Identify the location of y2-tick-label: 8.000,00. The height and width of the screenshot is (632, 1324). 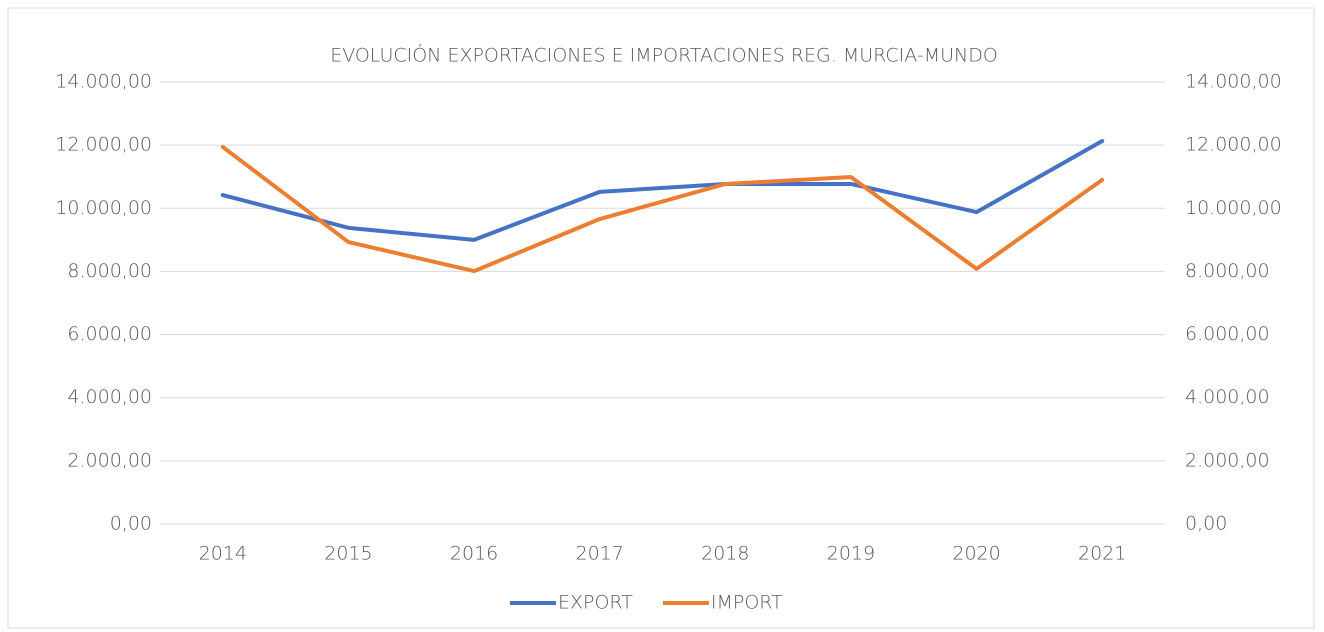
(1227, 271).